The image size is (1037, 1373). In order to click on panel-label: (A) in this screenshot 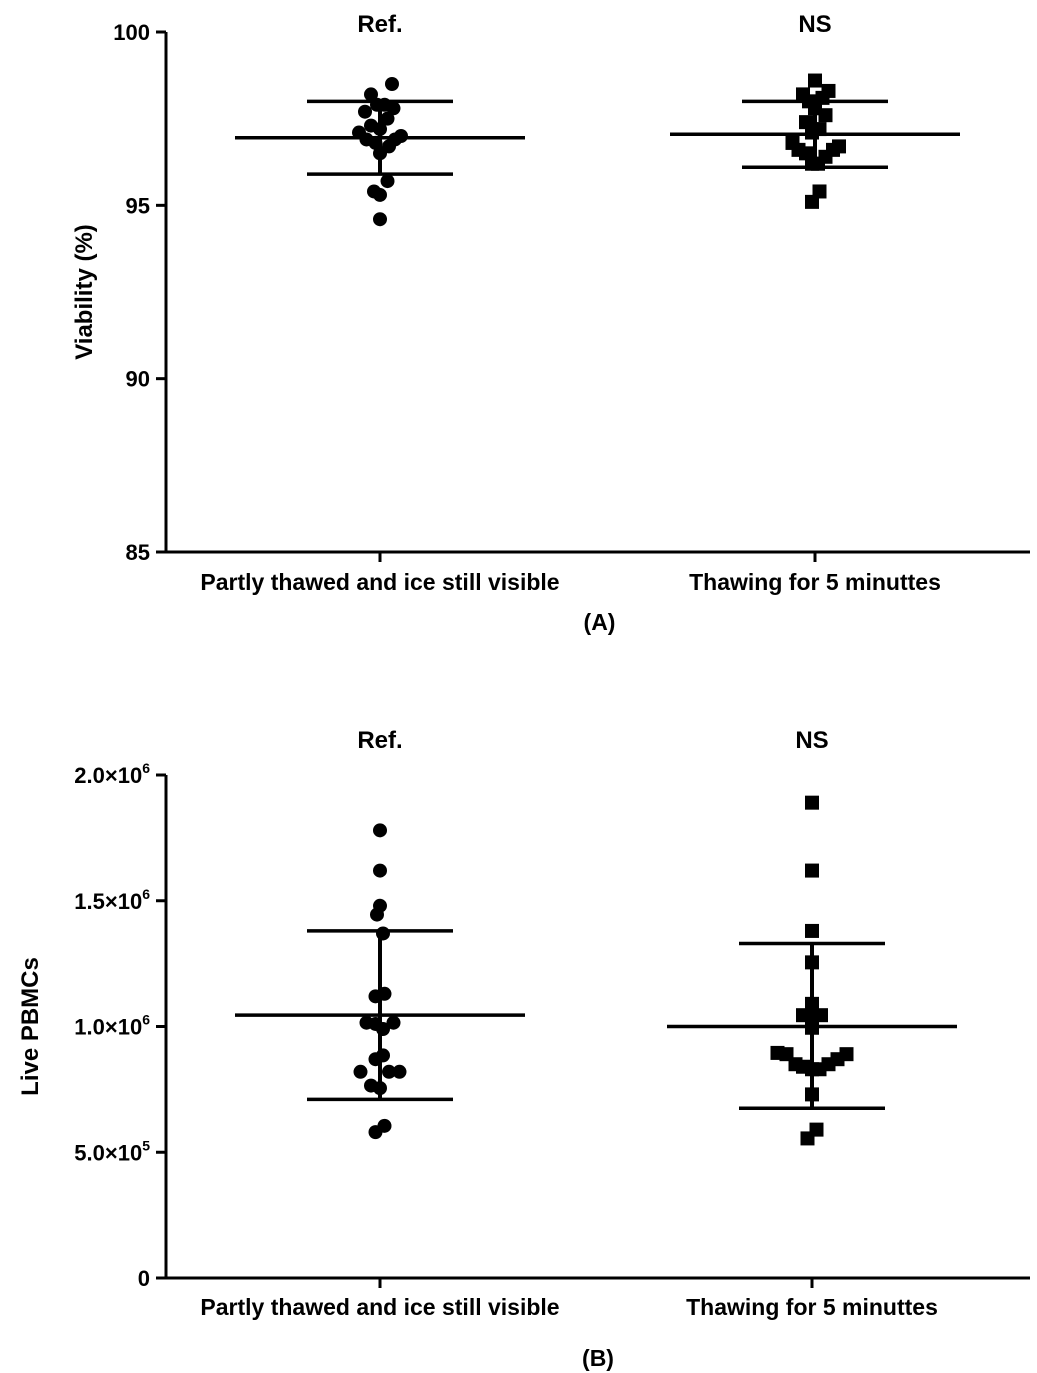, I will do `click(600, 622)`.